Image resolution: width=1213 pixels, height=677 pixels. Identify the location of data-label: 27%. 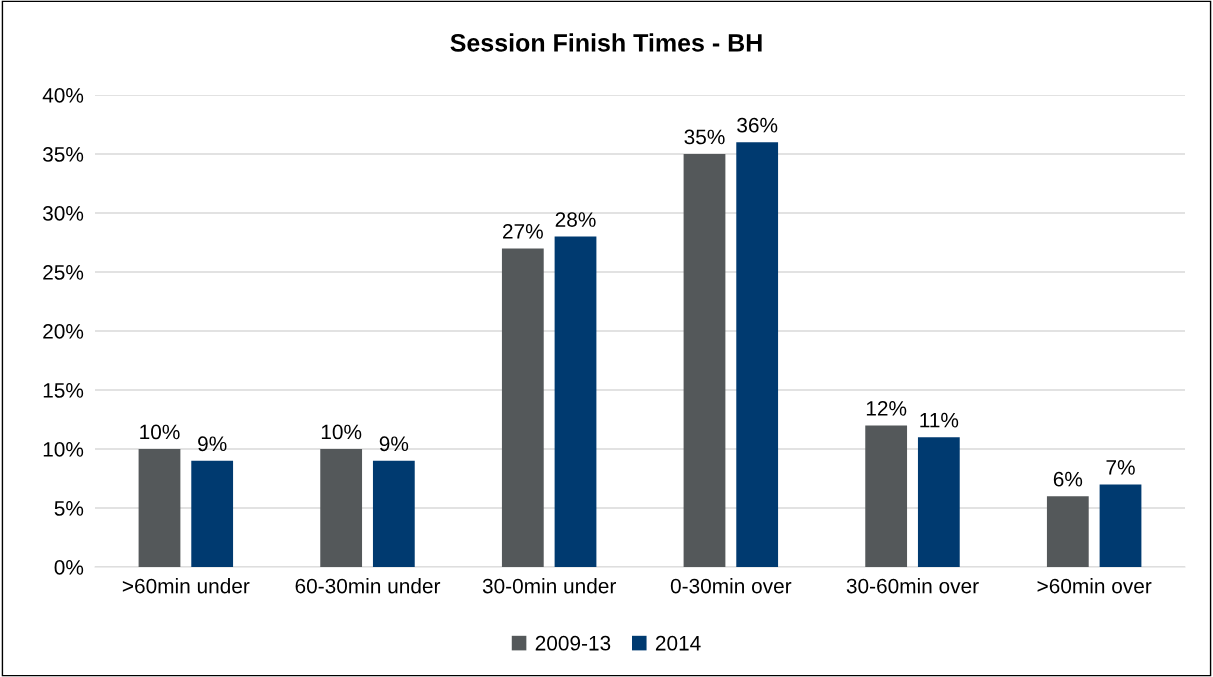
(523, 231).